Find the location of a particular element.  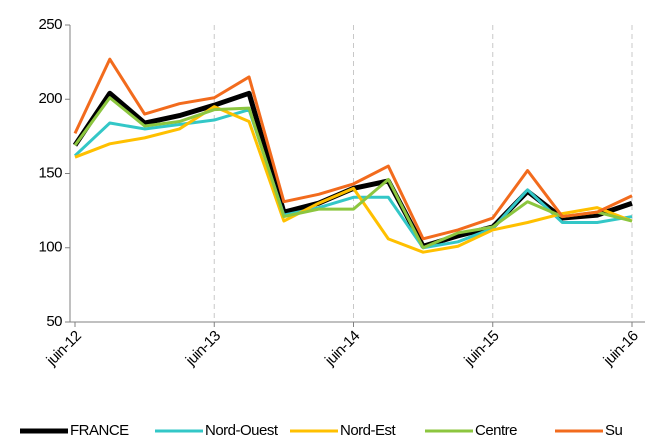

legend-label: FRANCE is located at coordinates (99, 430).